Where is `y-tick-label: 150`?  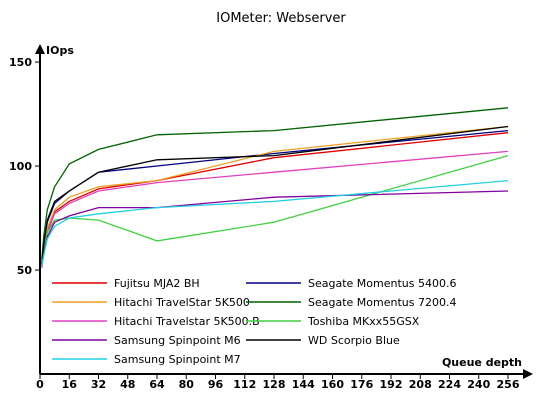 y-tick-label: 150 is located at coordinates (20, 62).